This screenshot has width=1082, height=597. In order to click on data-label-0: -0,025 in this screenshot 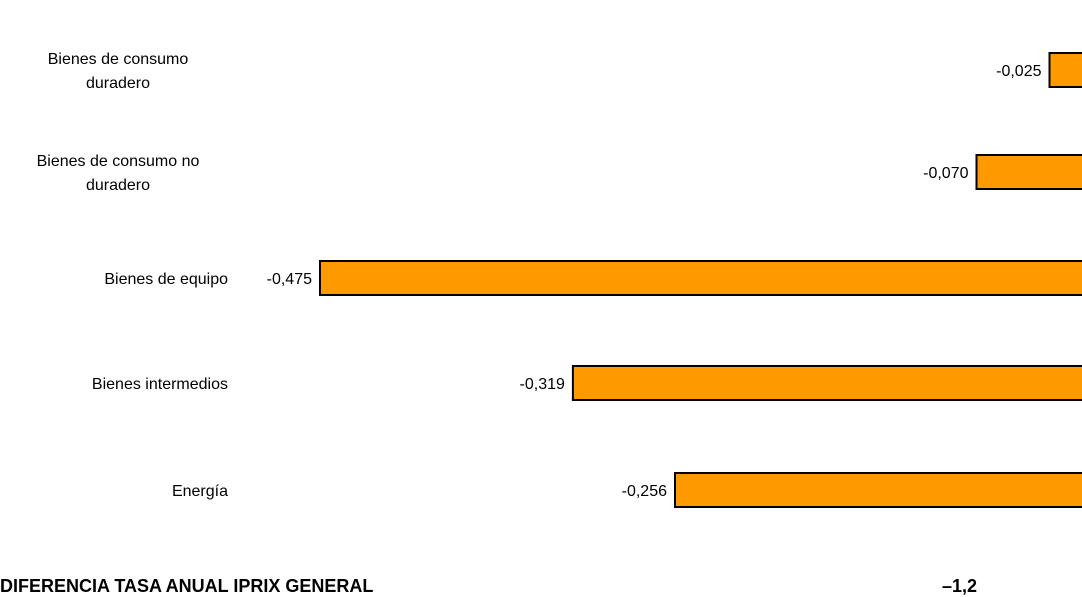, I will do `click(1018, 71)`.